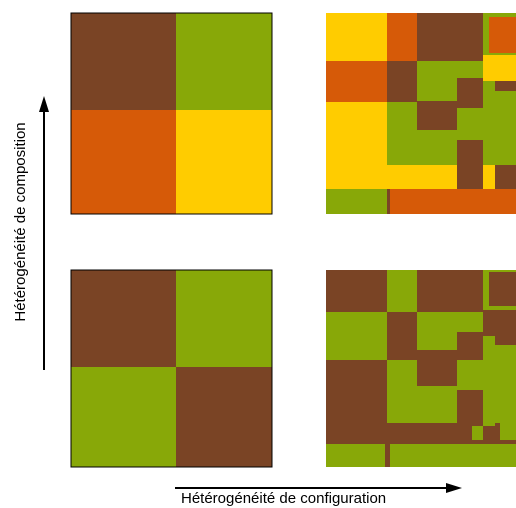 The image size is (516, 508). What do you see at coordinates (283, 498) in the screenshot?
I see `x-axis-label: Hétérogénéité de configuration` at bounding box center [283, 498].